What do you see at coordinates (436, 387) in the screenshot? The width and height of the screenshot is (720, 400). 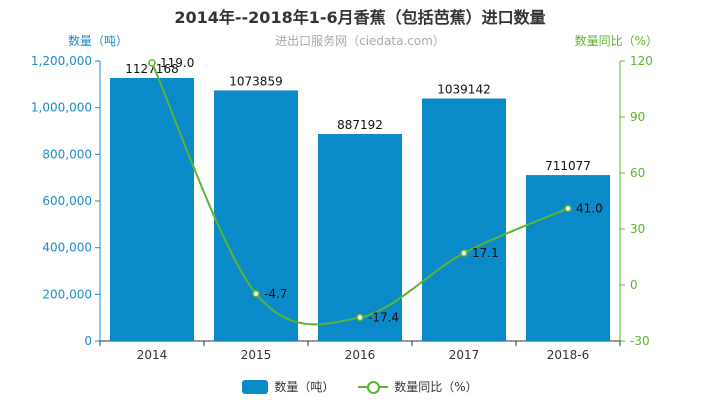 I see `legend-line-label: 数量同比（%）` at bounding box center [436, 387].